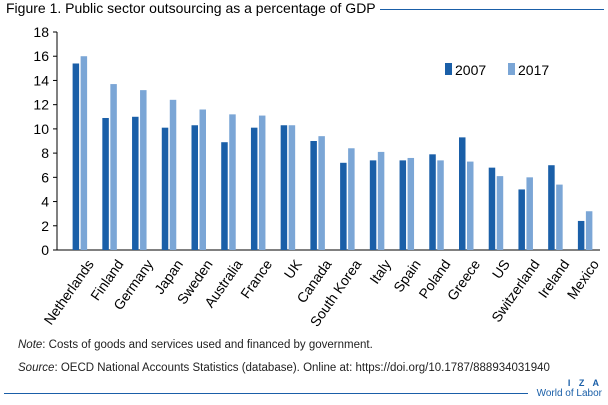  Describe the element at coordinates (583, 279) in the screenshot. I see `x-tick-label: Mexico` at that location.